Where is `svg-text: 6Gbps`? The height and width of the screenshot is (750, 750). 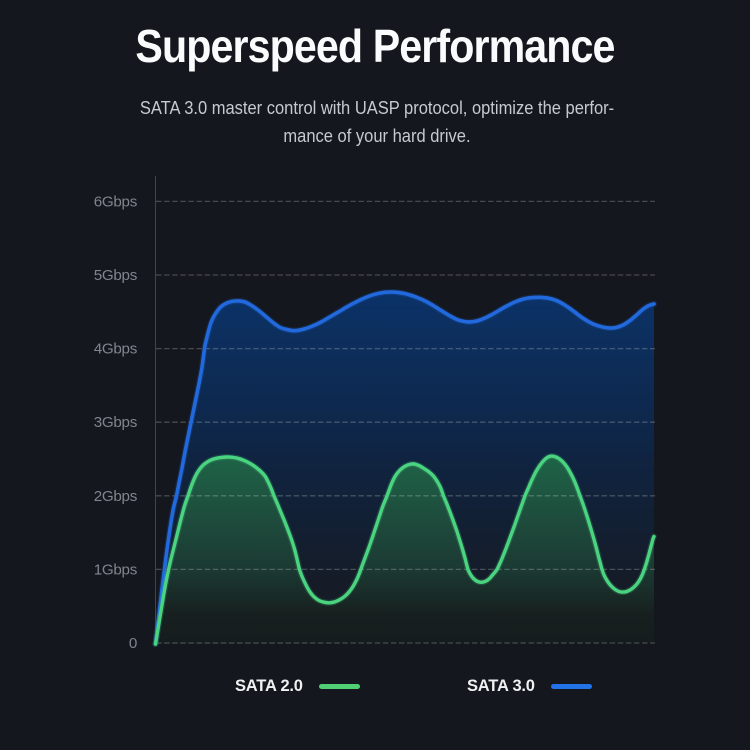 svg-text: 6Gbps is located at coordinates (116, 201).